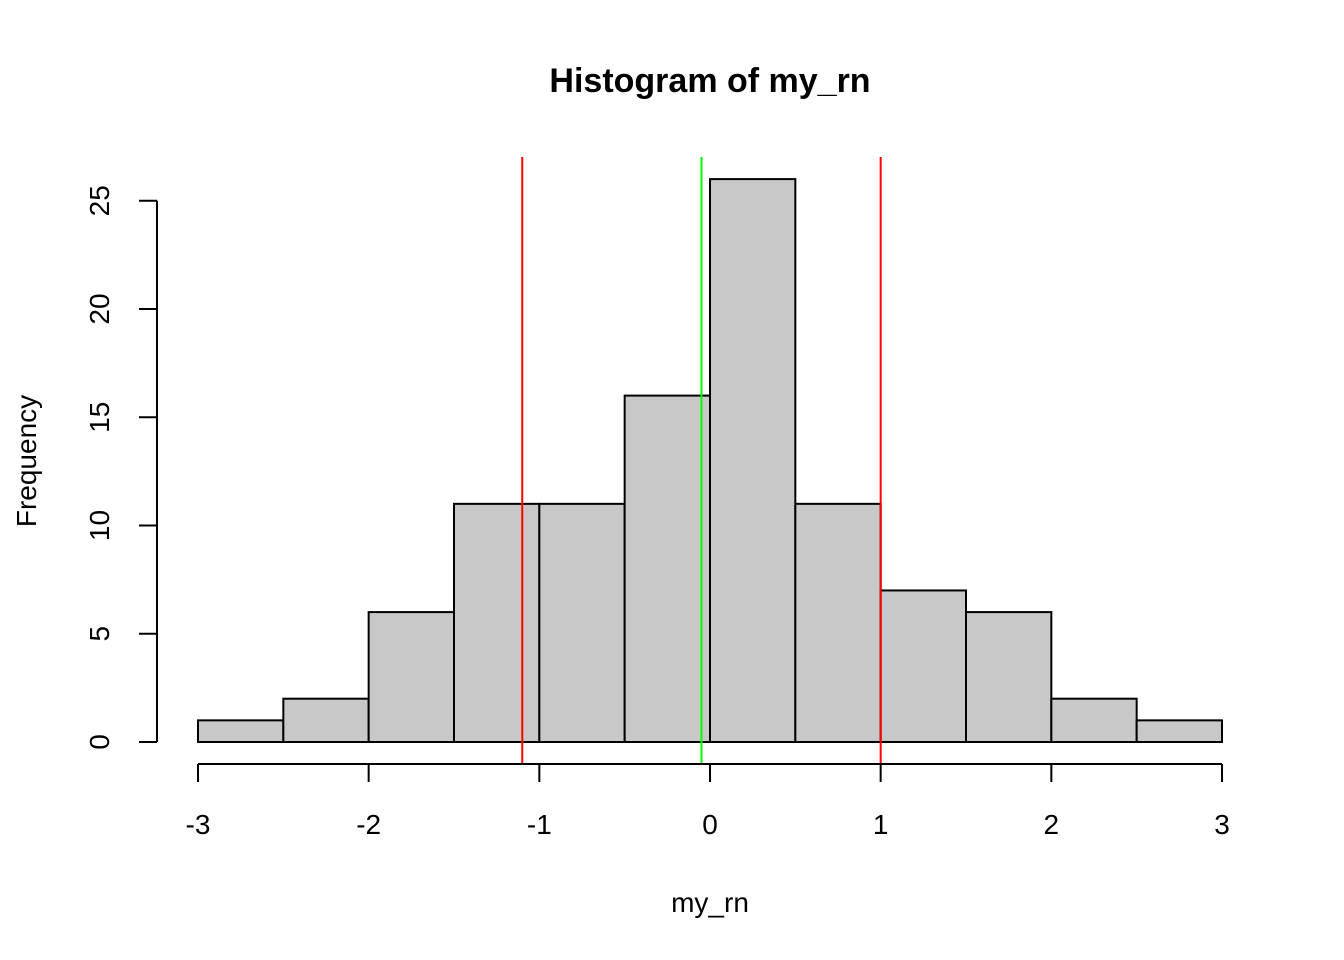  I want to click on x-tick-label: 1, so click(881, 824).